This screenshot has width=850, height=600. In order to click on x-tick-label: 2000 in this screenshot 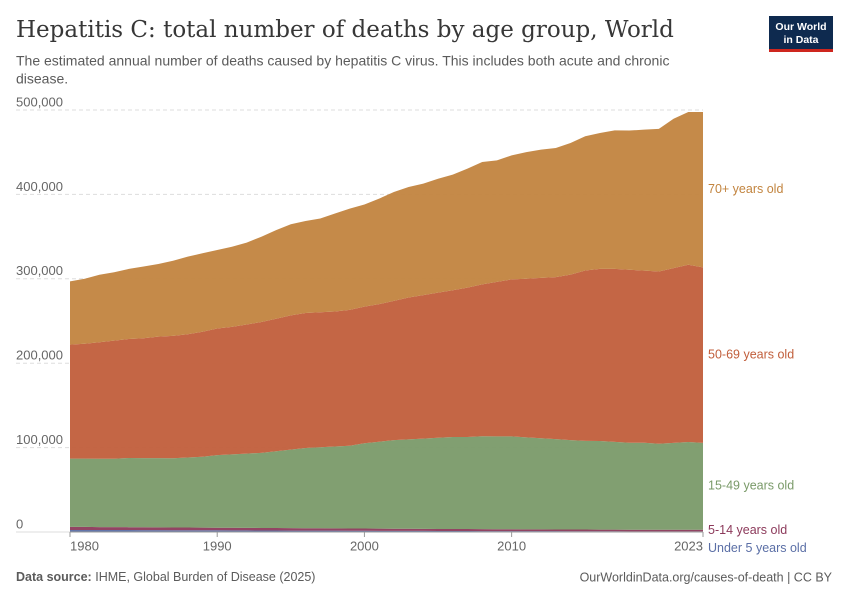, I will do `click(364, 545)`.